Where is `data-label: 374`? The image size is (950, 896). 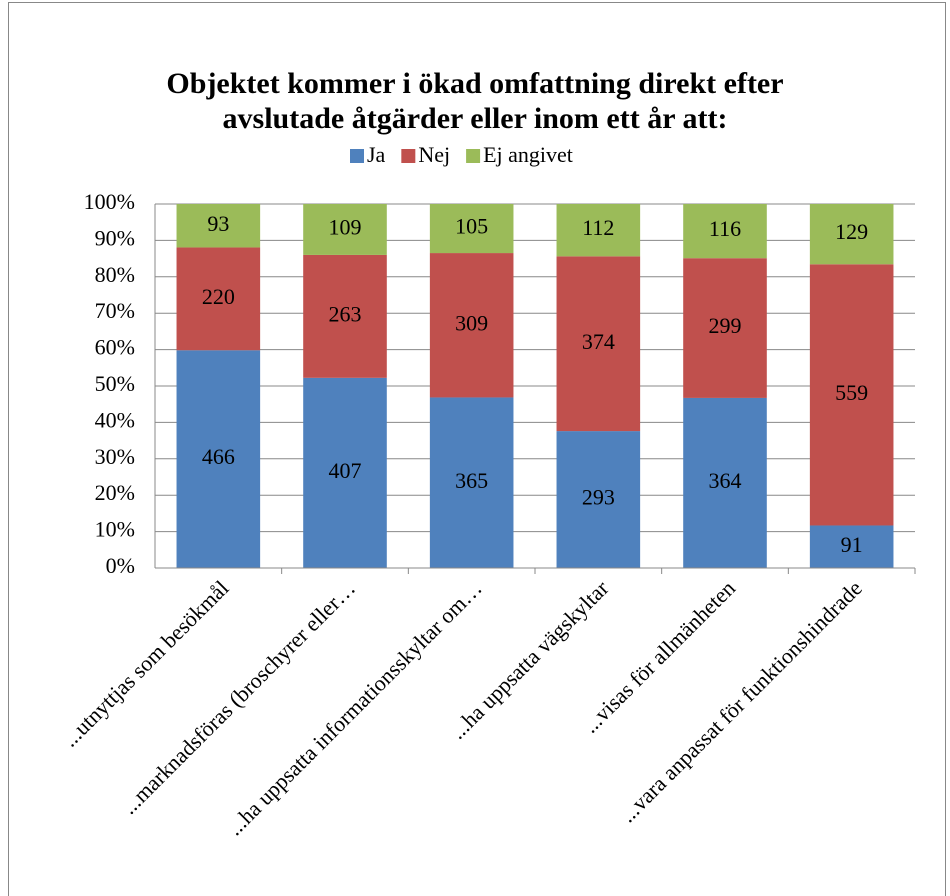 data-label: 374 is located at coordinates (598, 341).